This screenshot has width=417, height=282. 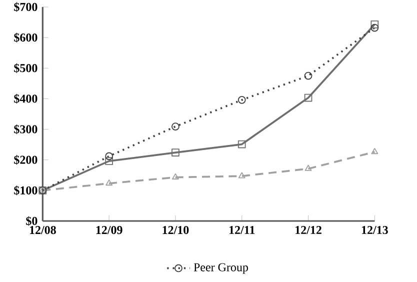 I want to click on y-tick-label: $200, so click(x=26, y=160).